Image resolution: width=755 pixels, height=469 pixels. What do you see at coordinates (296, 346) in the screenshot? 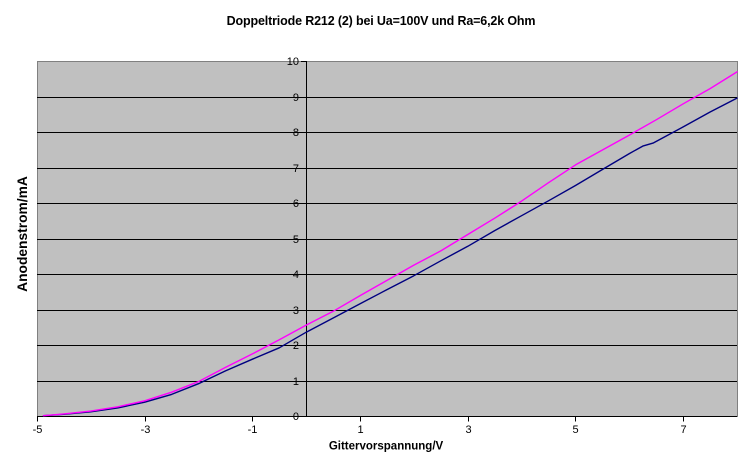
I see `svg-text: 2` at bounding box center [296, 346].